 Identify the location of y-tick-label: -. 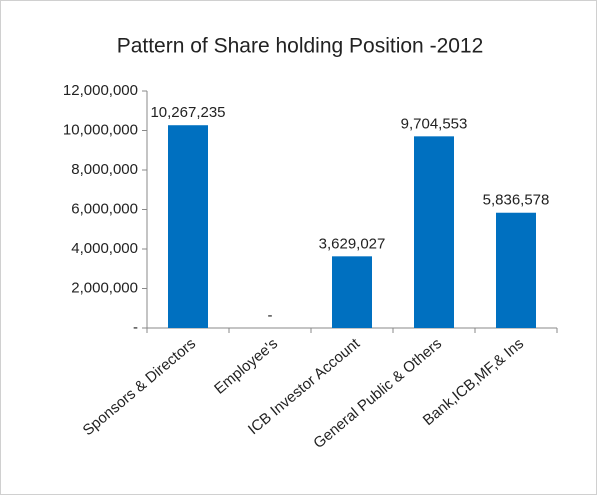
(135, 327).